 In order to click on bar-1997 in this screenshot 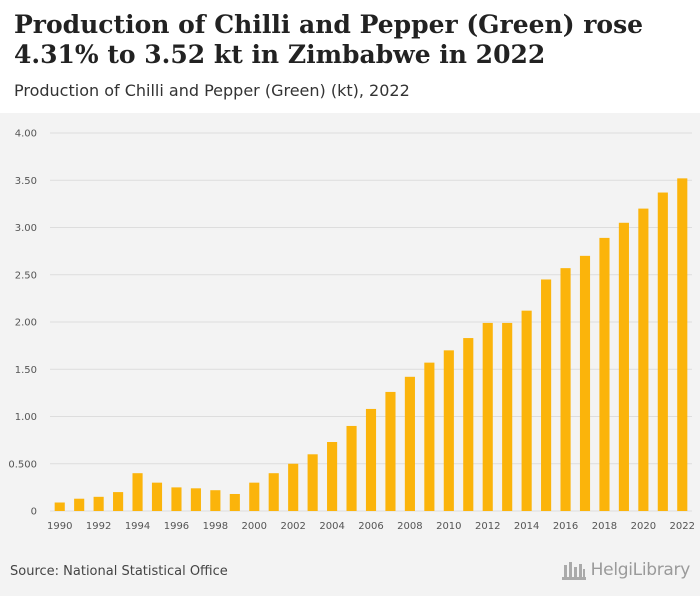, I will do `click(195, 499)`.